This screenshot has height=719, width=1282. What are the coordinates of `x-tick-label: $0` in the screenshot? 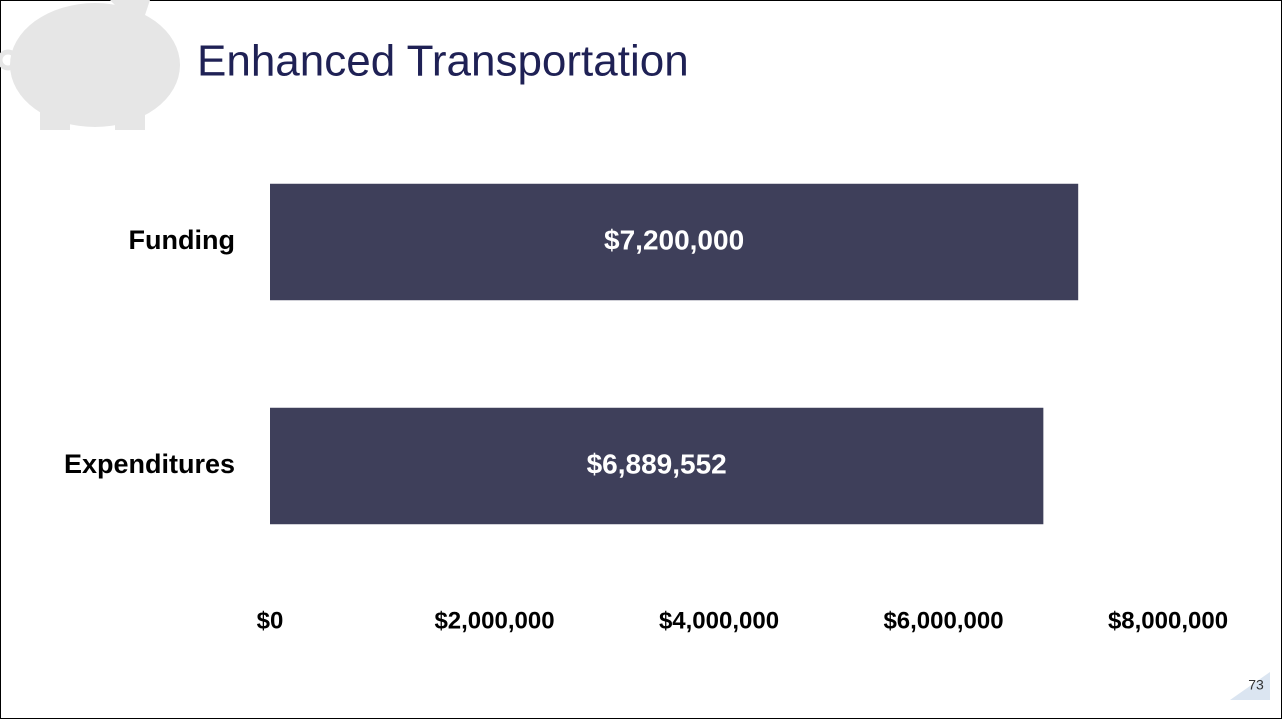 It's located at (270, 620).